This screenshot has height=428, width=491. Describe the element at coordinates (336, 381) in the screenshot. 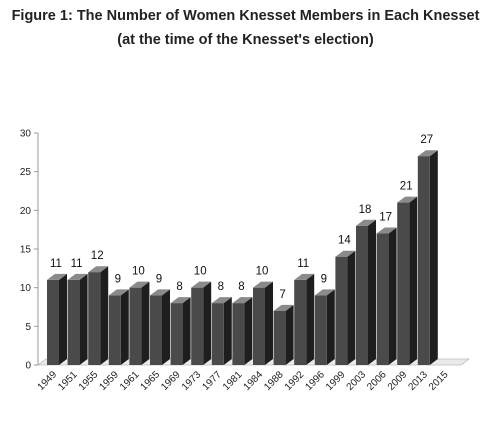

I see `x-tick-label: 1999` at that location.